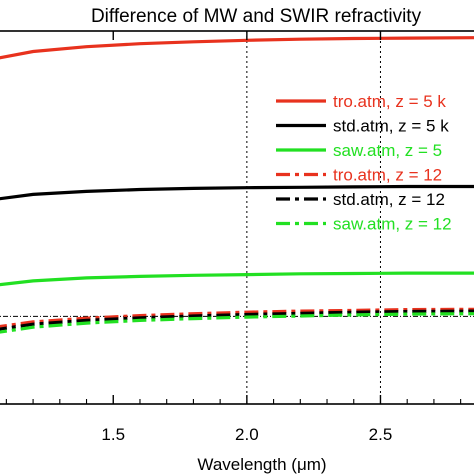  Describe the element at coordinates (389, 199) in the screenshot. I see `legend-label-4: std.atm, z = 12` at that location.